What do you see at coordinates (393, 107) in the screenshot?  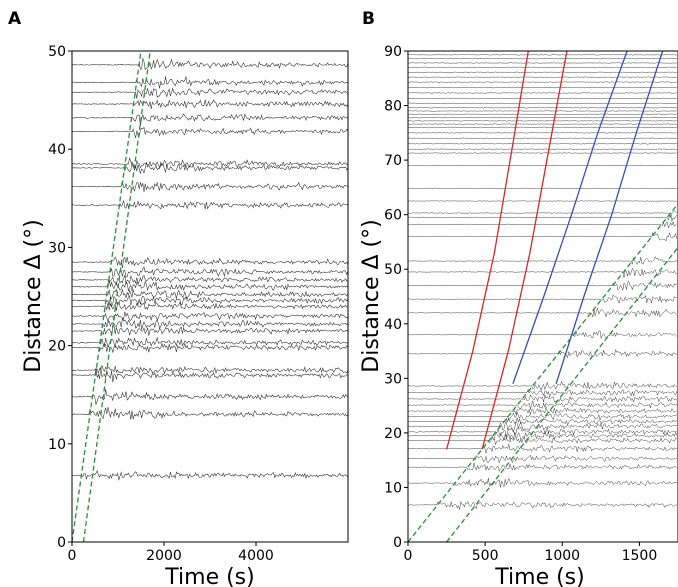 I see `y-tick-label: 80` at bounding box center [393, 107].